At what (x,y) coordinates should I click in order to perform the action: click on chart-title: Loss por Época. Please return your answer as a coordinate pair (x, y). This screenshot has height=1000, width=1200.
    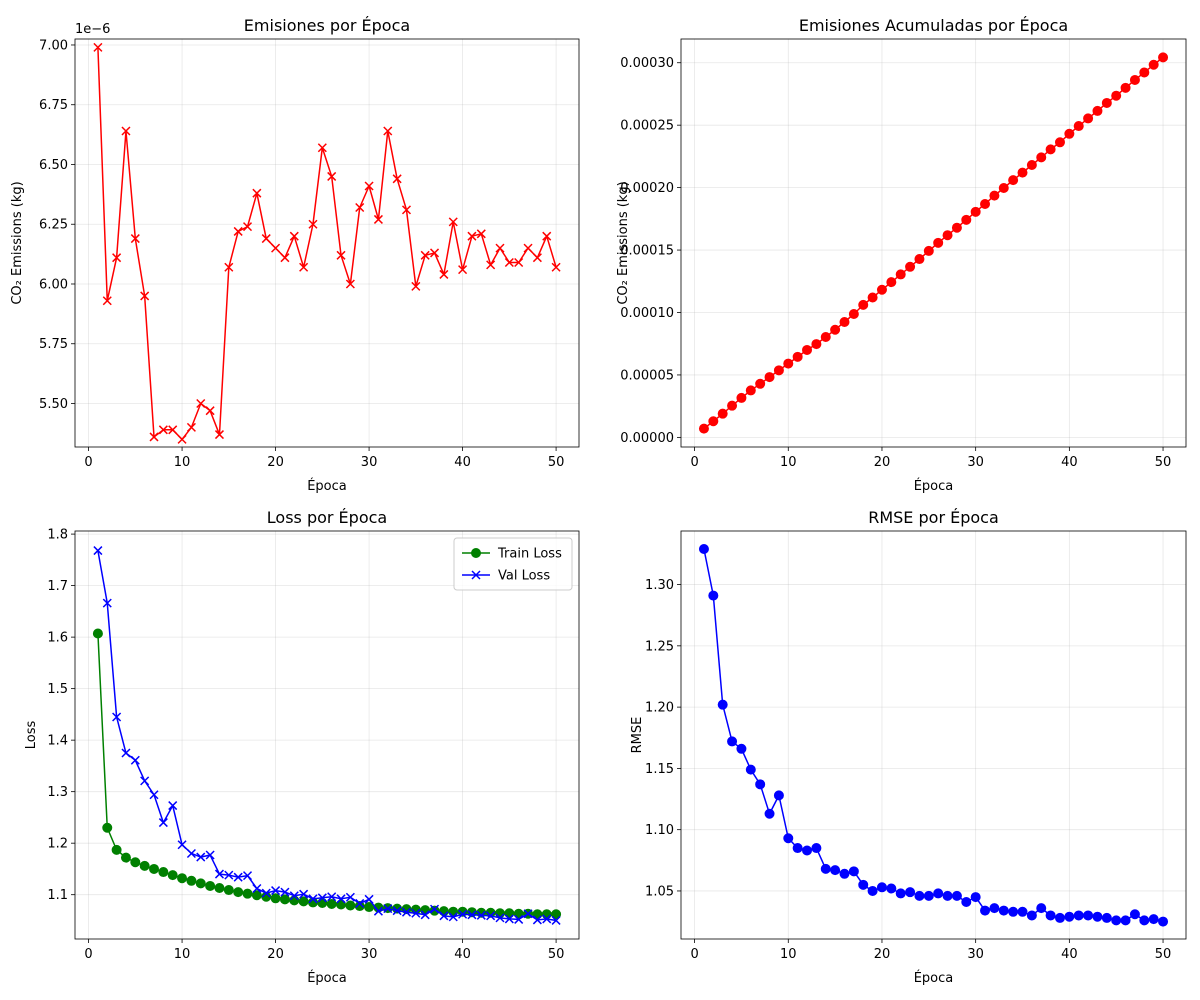
    Looking at the image, I should click on (327, 517).